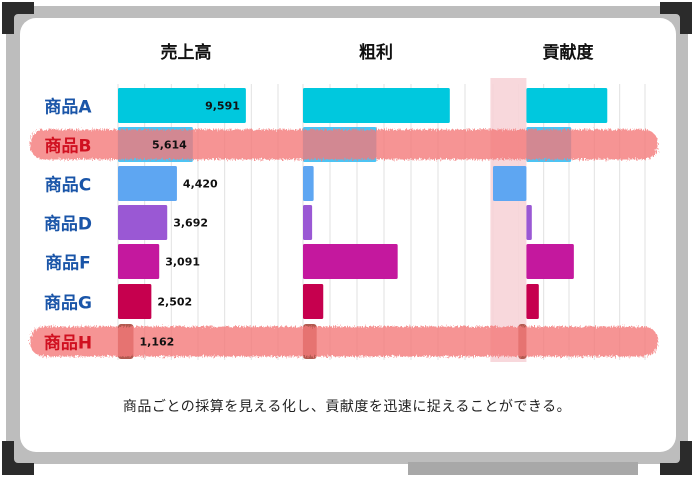 Image resolution: width=694 pixels, height=477 pixels. I want to click on highlight-column, so click(508, 220).